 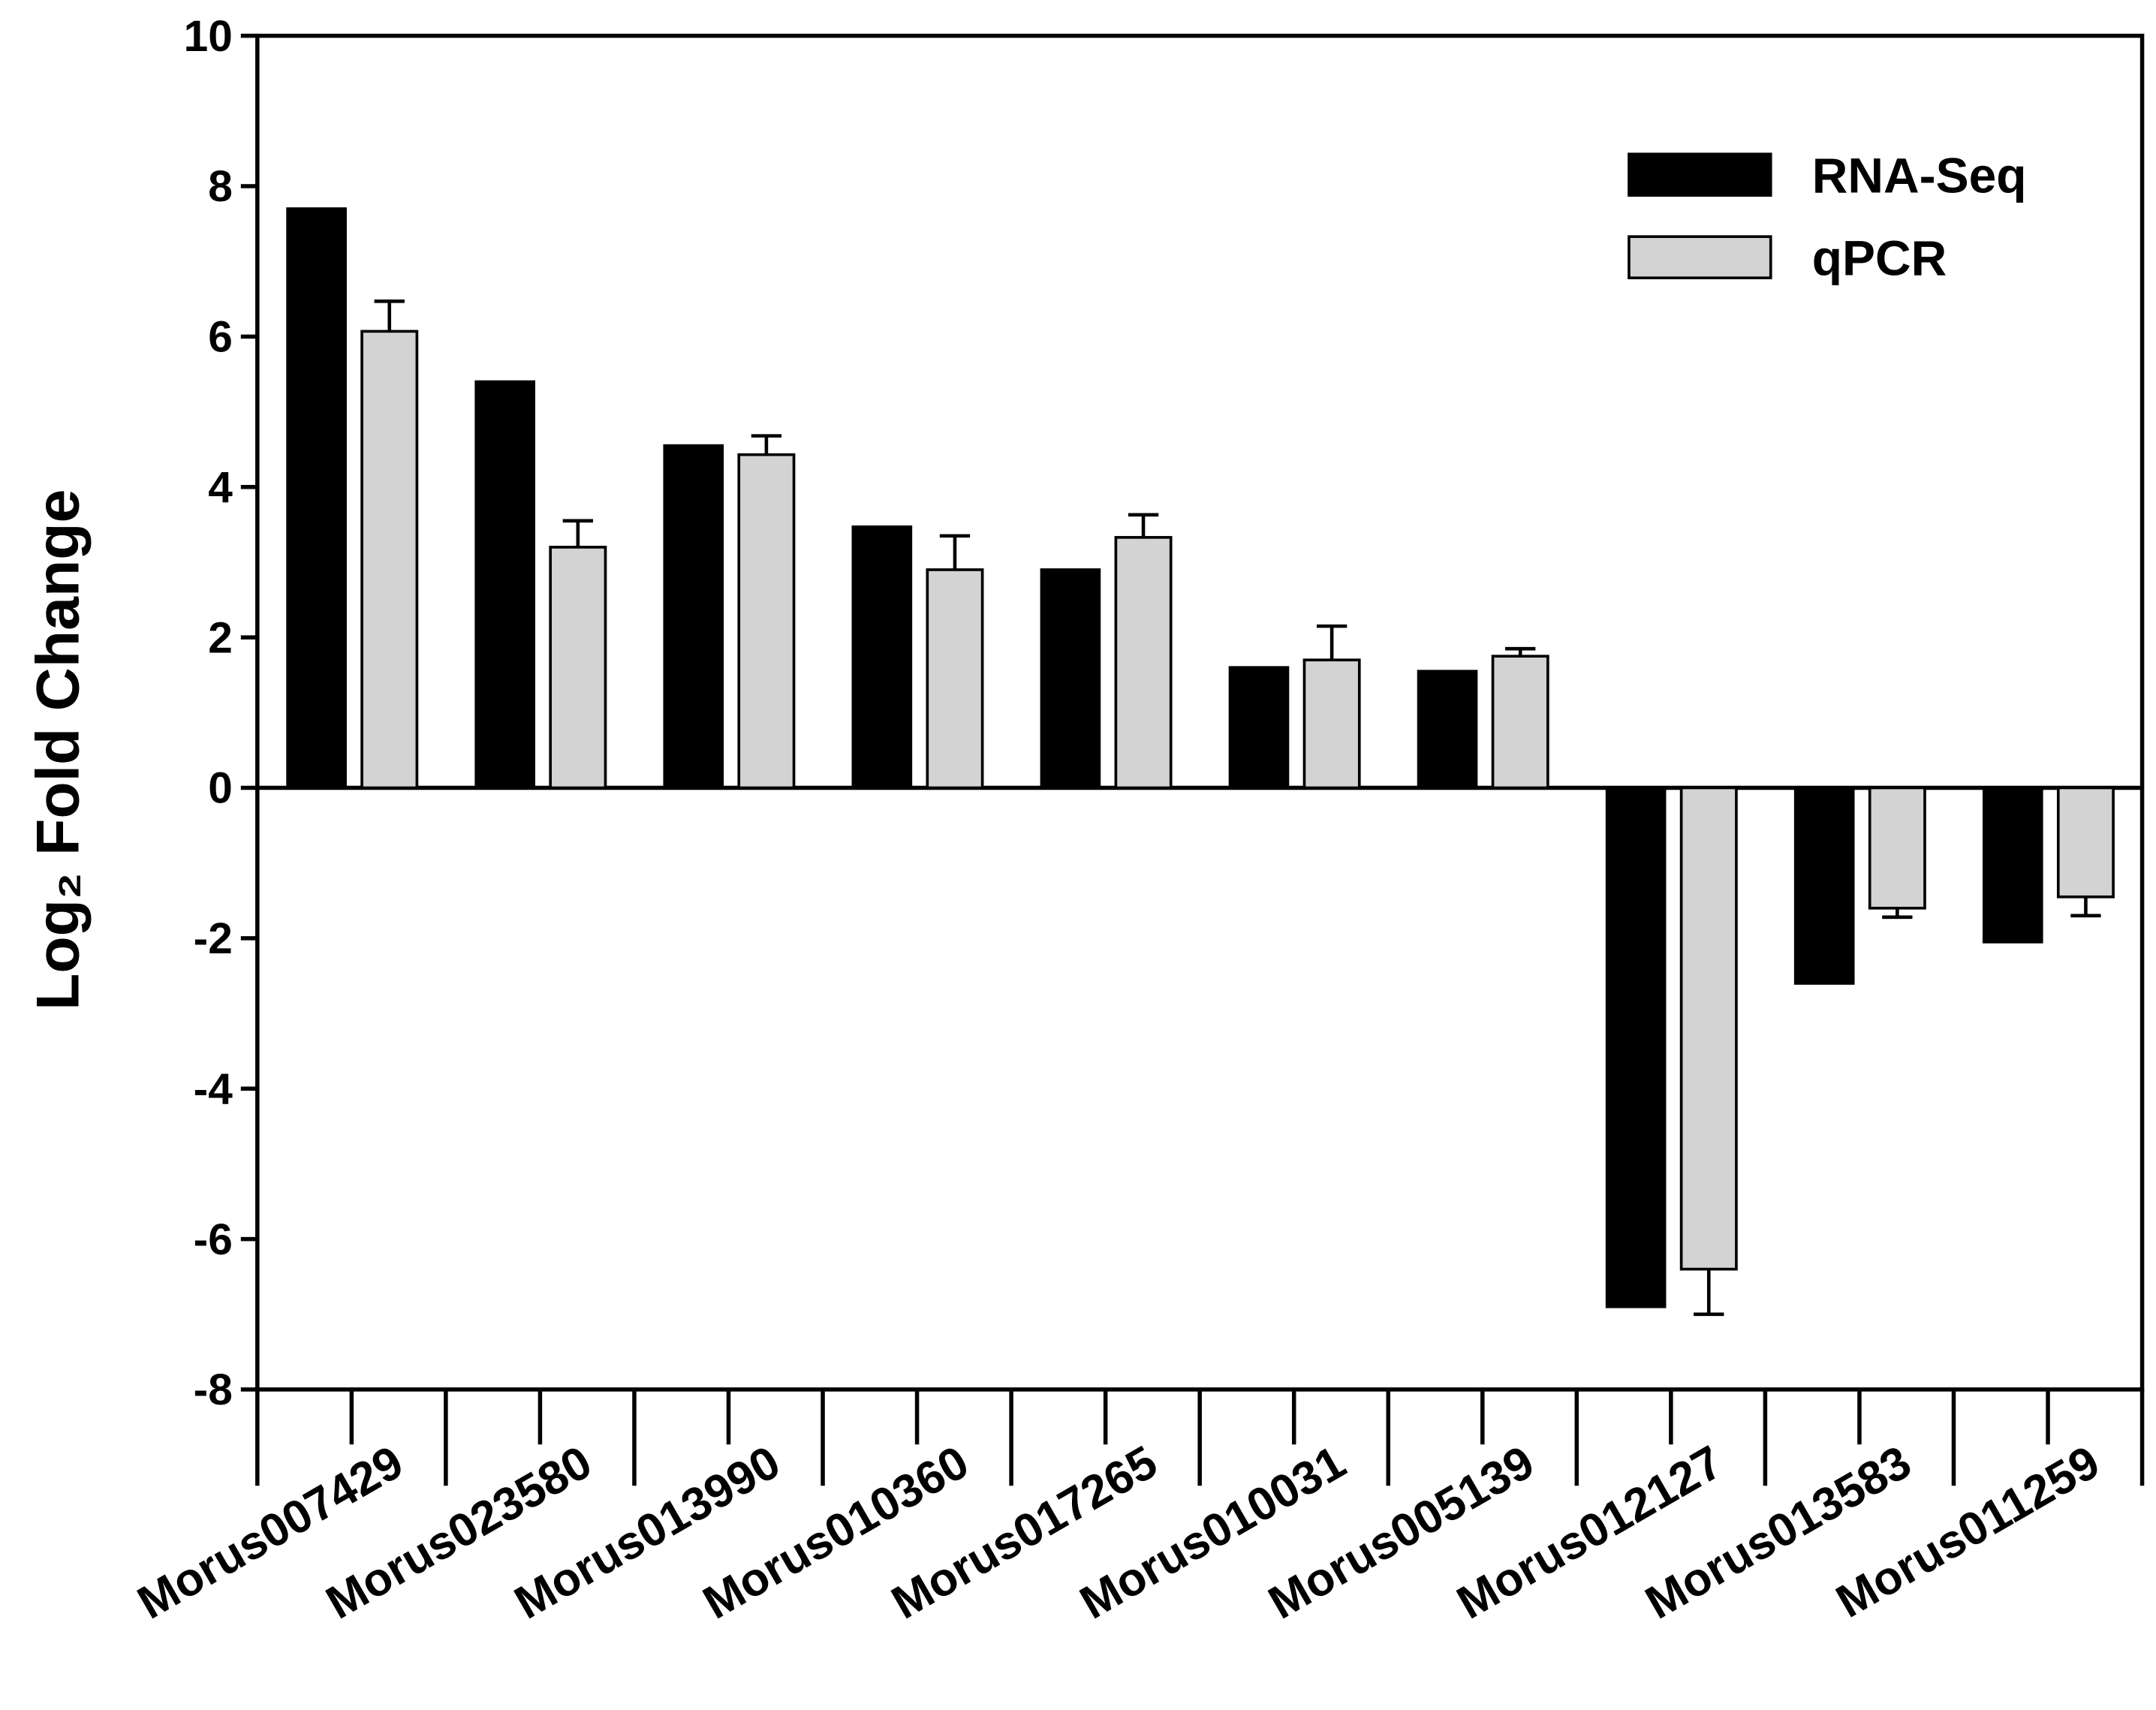 What do you see at coordinates (213, 1389) in the screenshot?
I see `y-tick-label: -8` at bounding box center [213, 1389].